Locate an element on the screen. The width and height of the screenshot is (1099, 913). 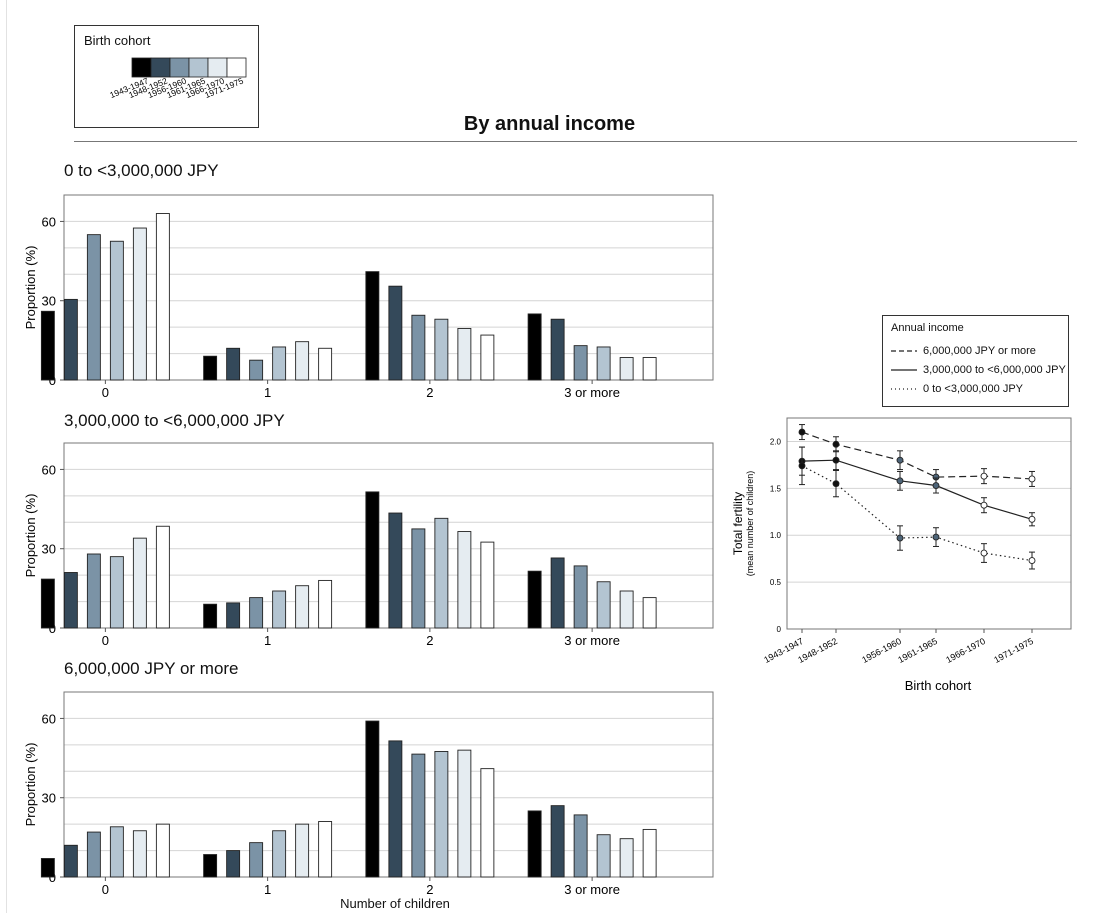
main-title: By annual income is located at coordinates (549, 124).